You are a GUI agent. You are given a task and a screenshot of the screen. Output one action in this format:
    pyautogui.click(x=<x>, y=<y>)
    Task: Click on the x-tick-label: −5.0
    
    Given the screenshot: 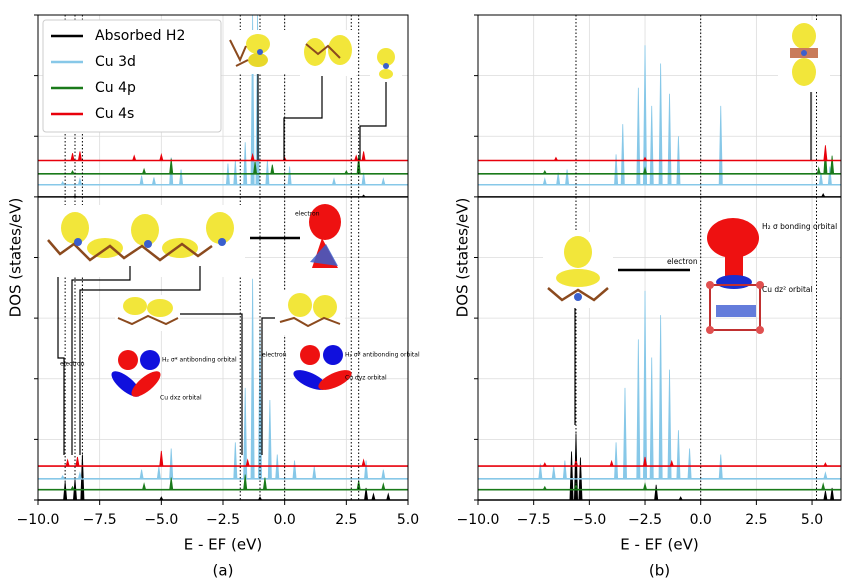 What is the action you would take?
    pyautogui.click(x=589, y=520)
    